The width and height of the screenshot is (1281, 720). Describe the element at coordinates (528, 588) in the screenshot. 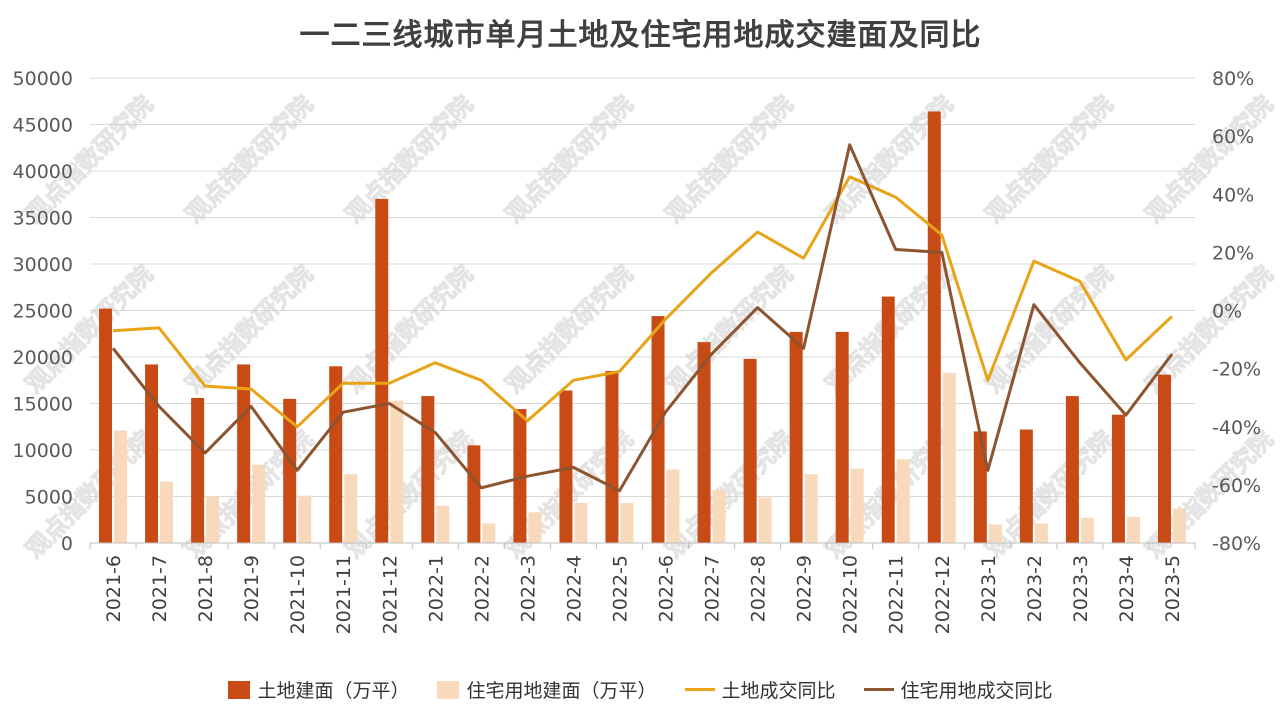

I see `x-tick-label: 2022-3` at that location.